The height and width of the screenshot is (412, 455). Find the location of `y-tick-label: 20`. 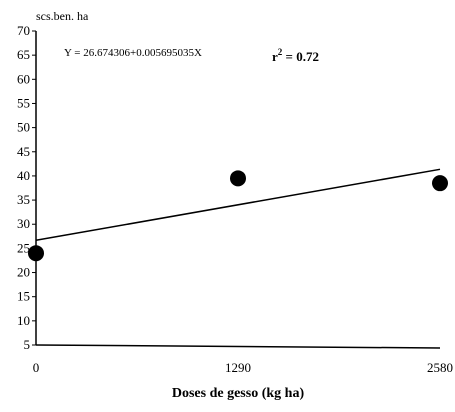

y-tick-label: 20 is located at coordinates (23, 272).